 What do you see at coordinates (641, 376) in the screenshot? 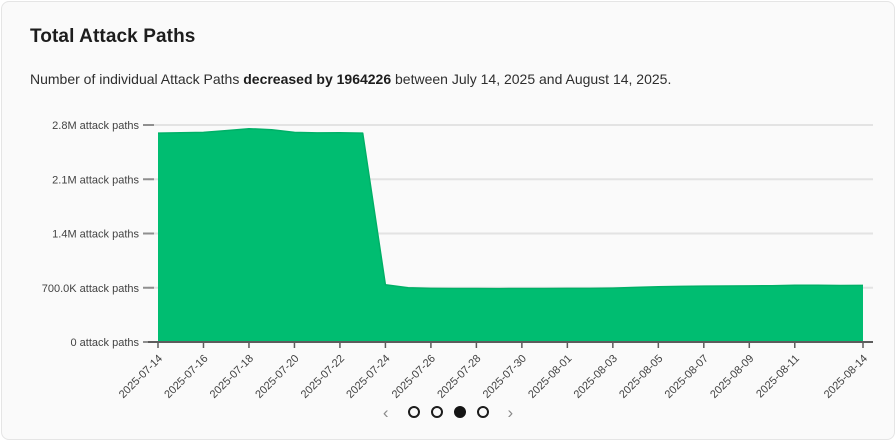
I see `x-tick-label: 2025-08-05` at bounding box center [641, 376].